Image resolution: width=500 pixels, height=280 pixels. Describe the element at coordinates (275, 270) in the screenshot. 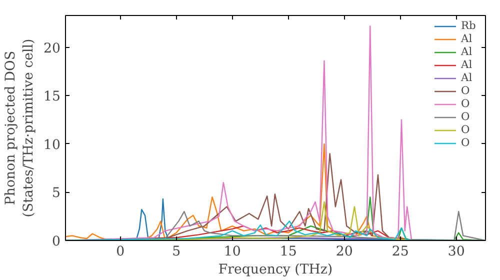

I see `x-axis-title: Frequency (THz)` at that location.